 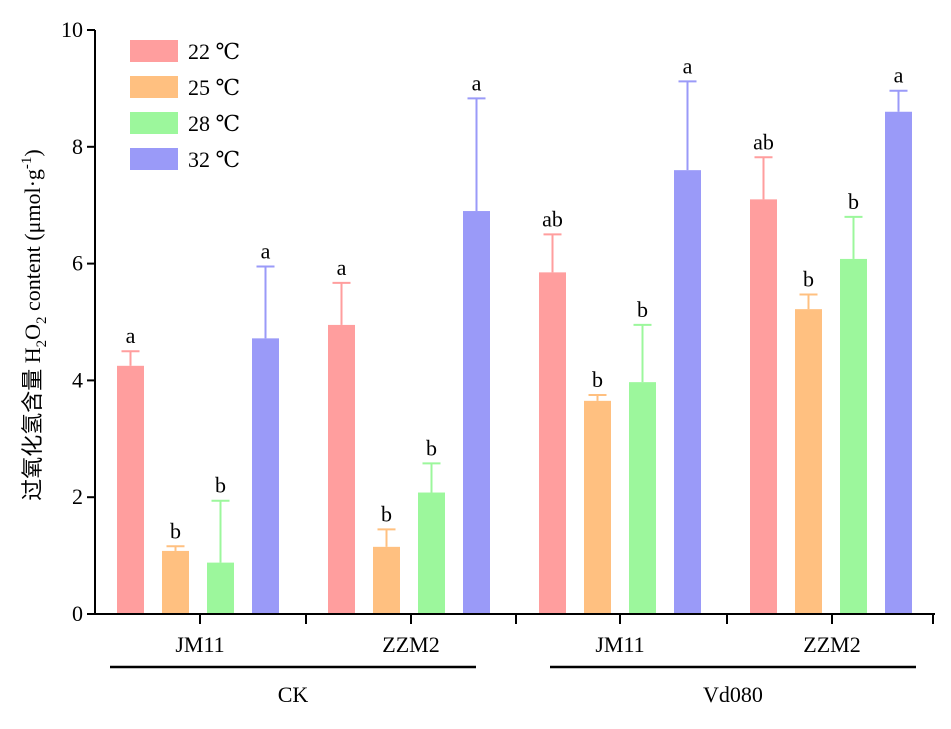 I want to click on y-axis-title-end: ), so click(x=32, y=152).